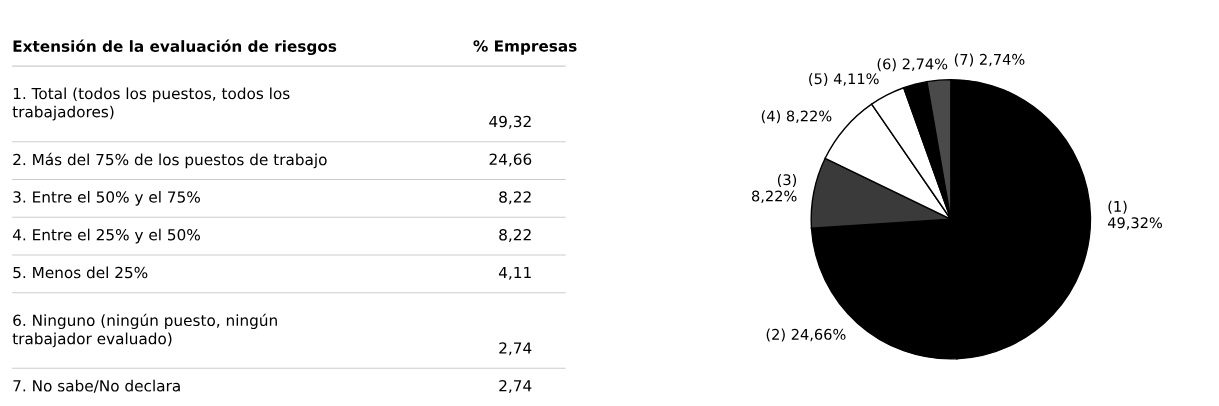 The image size is (1219, 406). What do you see at coordinates (514, 273) in the screenshot?
I see `text: 4,11` at bounding box center [514, 273].